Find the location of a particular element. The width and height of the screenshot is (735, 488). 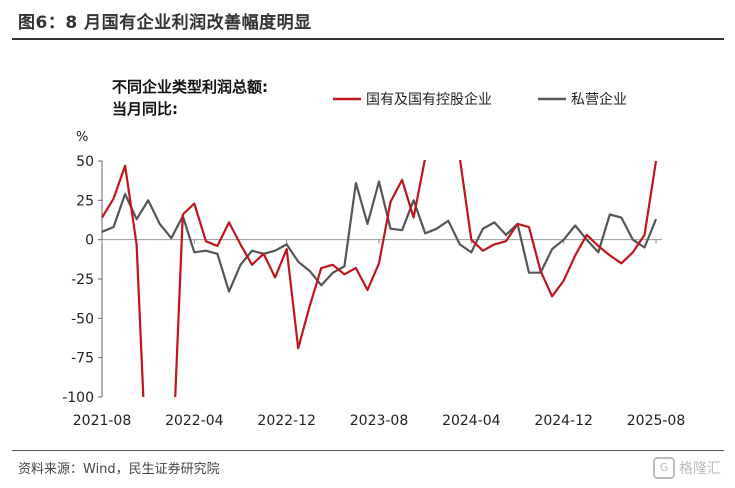

x-tick-label: 2024-12 is located at coordinates (563, 421).